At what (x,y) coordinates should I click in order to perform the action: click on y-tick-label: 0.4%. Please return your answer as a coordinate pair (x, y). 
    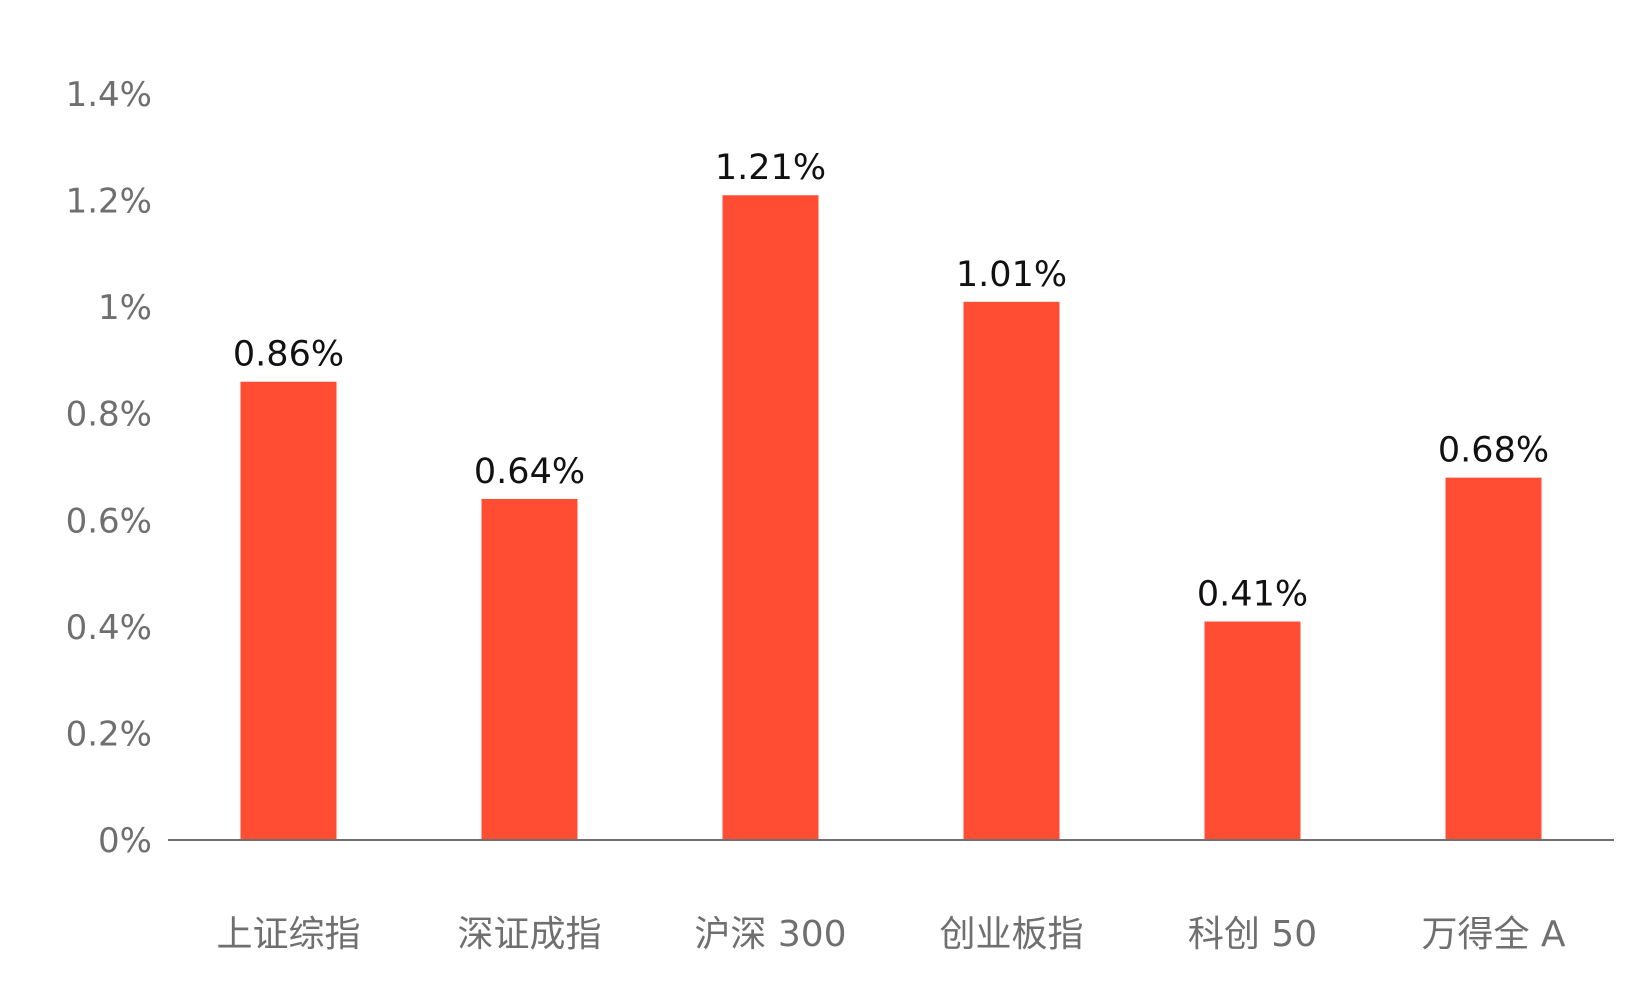
    Looking at the image, I should click on (109, 628).